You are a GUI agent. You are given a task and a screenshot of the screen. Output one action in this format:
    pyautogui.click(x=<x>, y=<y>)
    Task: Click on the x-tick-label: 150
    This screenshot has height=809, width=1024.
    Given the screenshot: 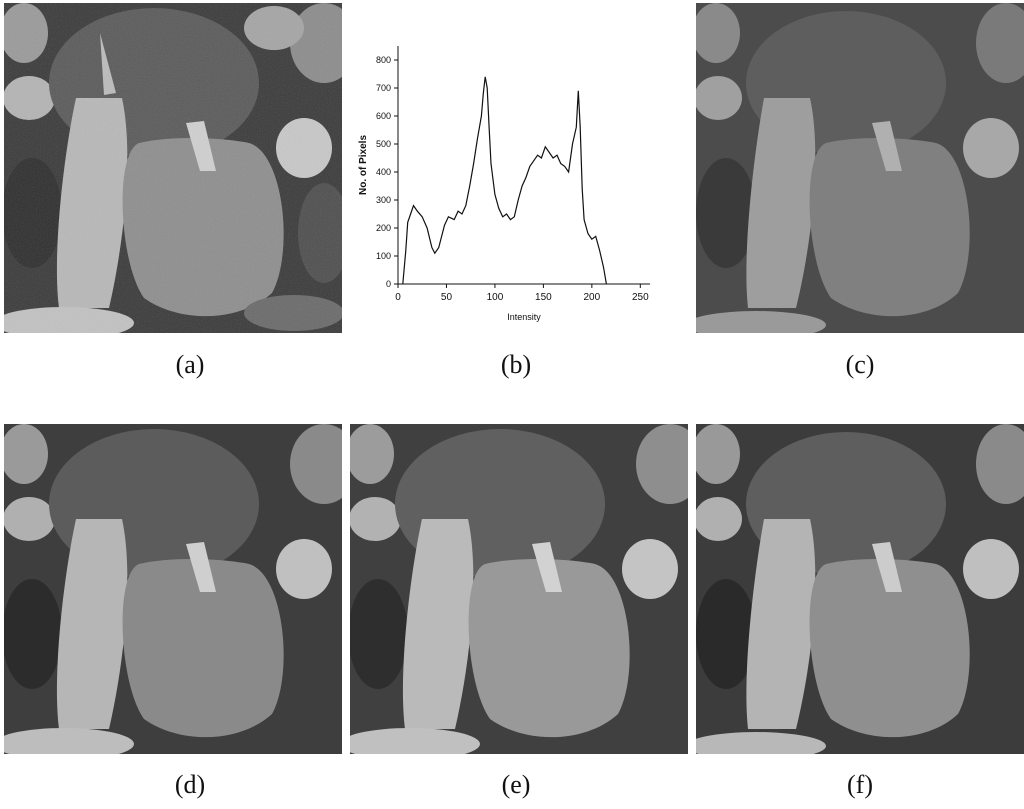 What is the action you would take?
    pyautogui.click(x=543, y=297)
    